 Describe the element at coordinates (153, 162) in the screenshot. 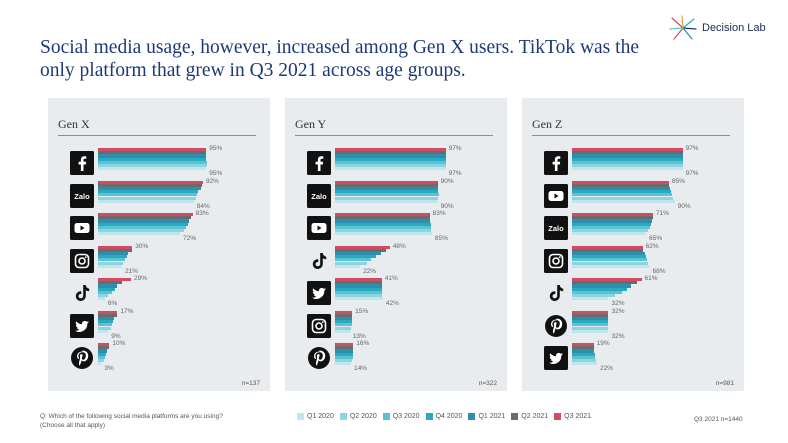

I see `bar-facebook-q3-2020` at that location.